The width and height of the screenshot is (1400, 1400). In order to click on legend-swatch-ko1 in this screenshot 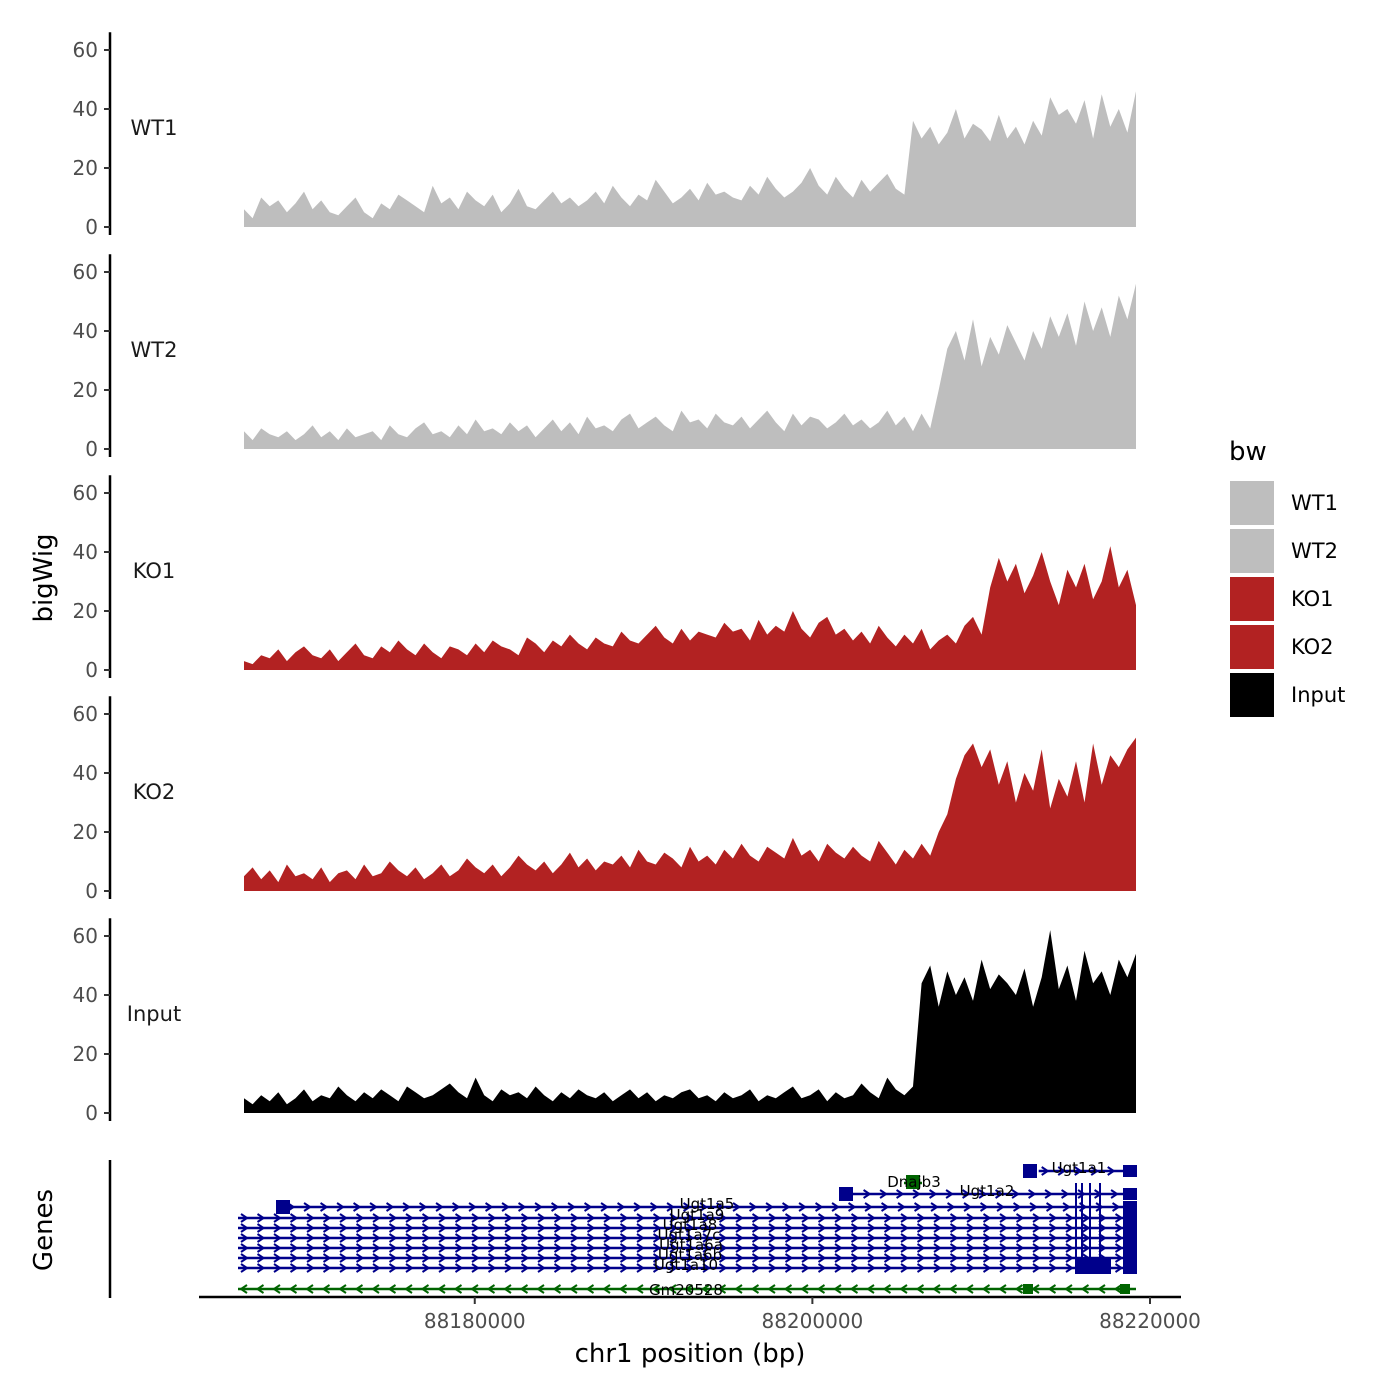, I will do `click(1252, 599)`.